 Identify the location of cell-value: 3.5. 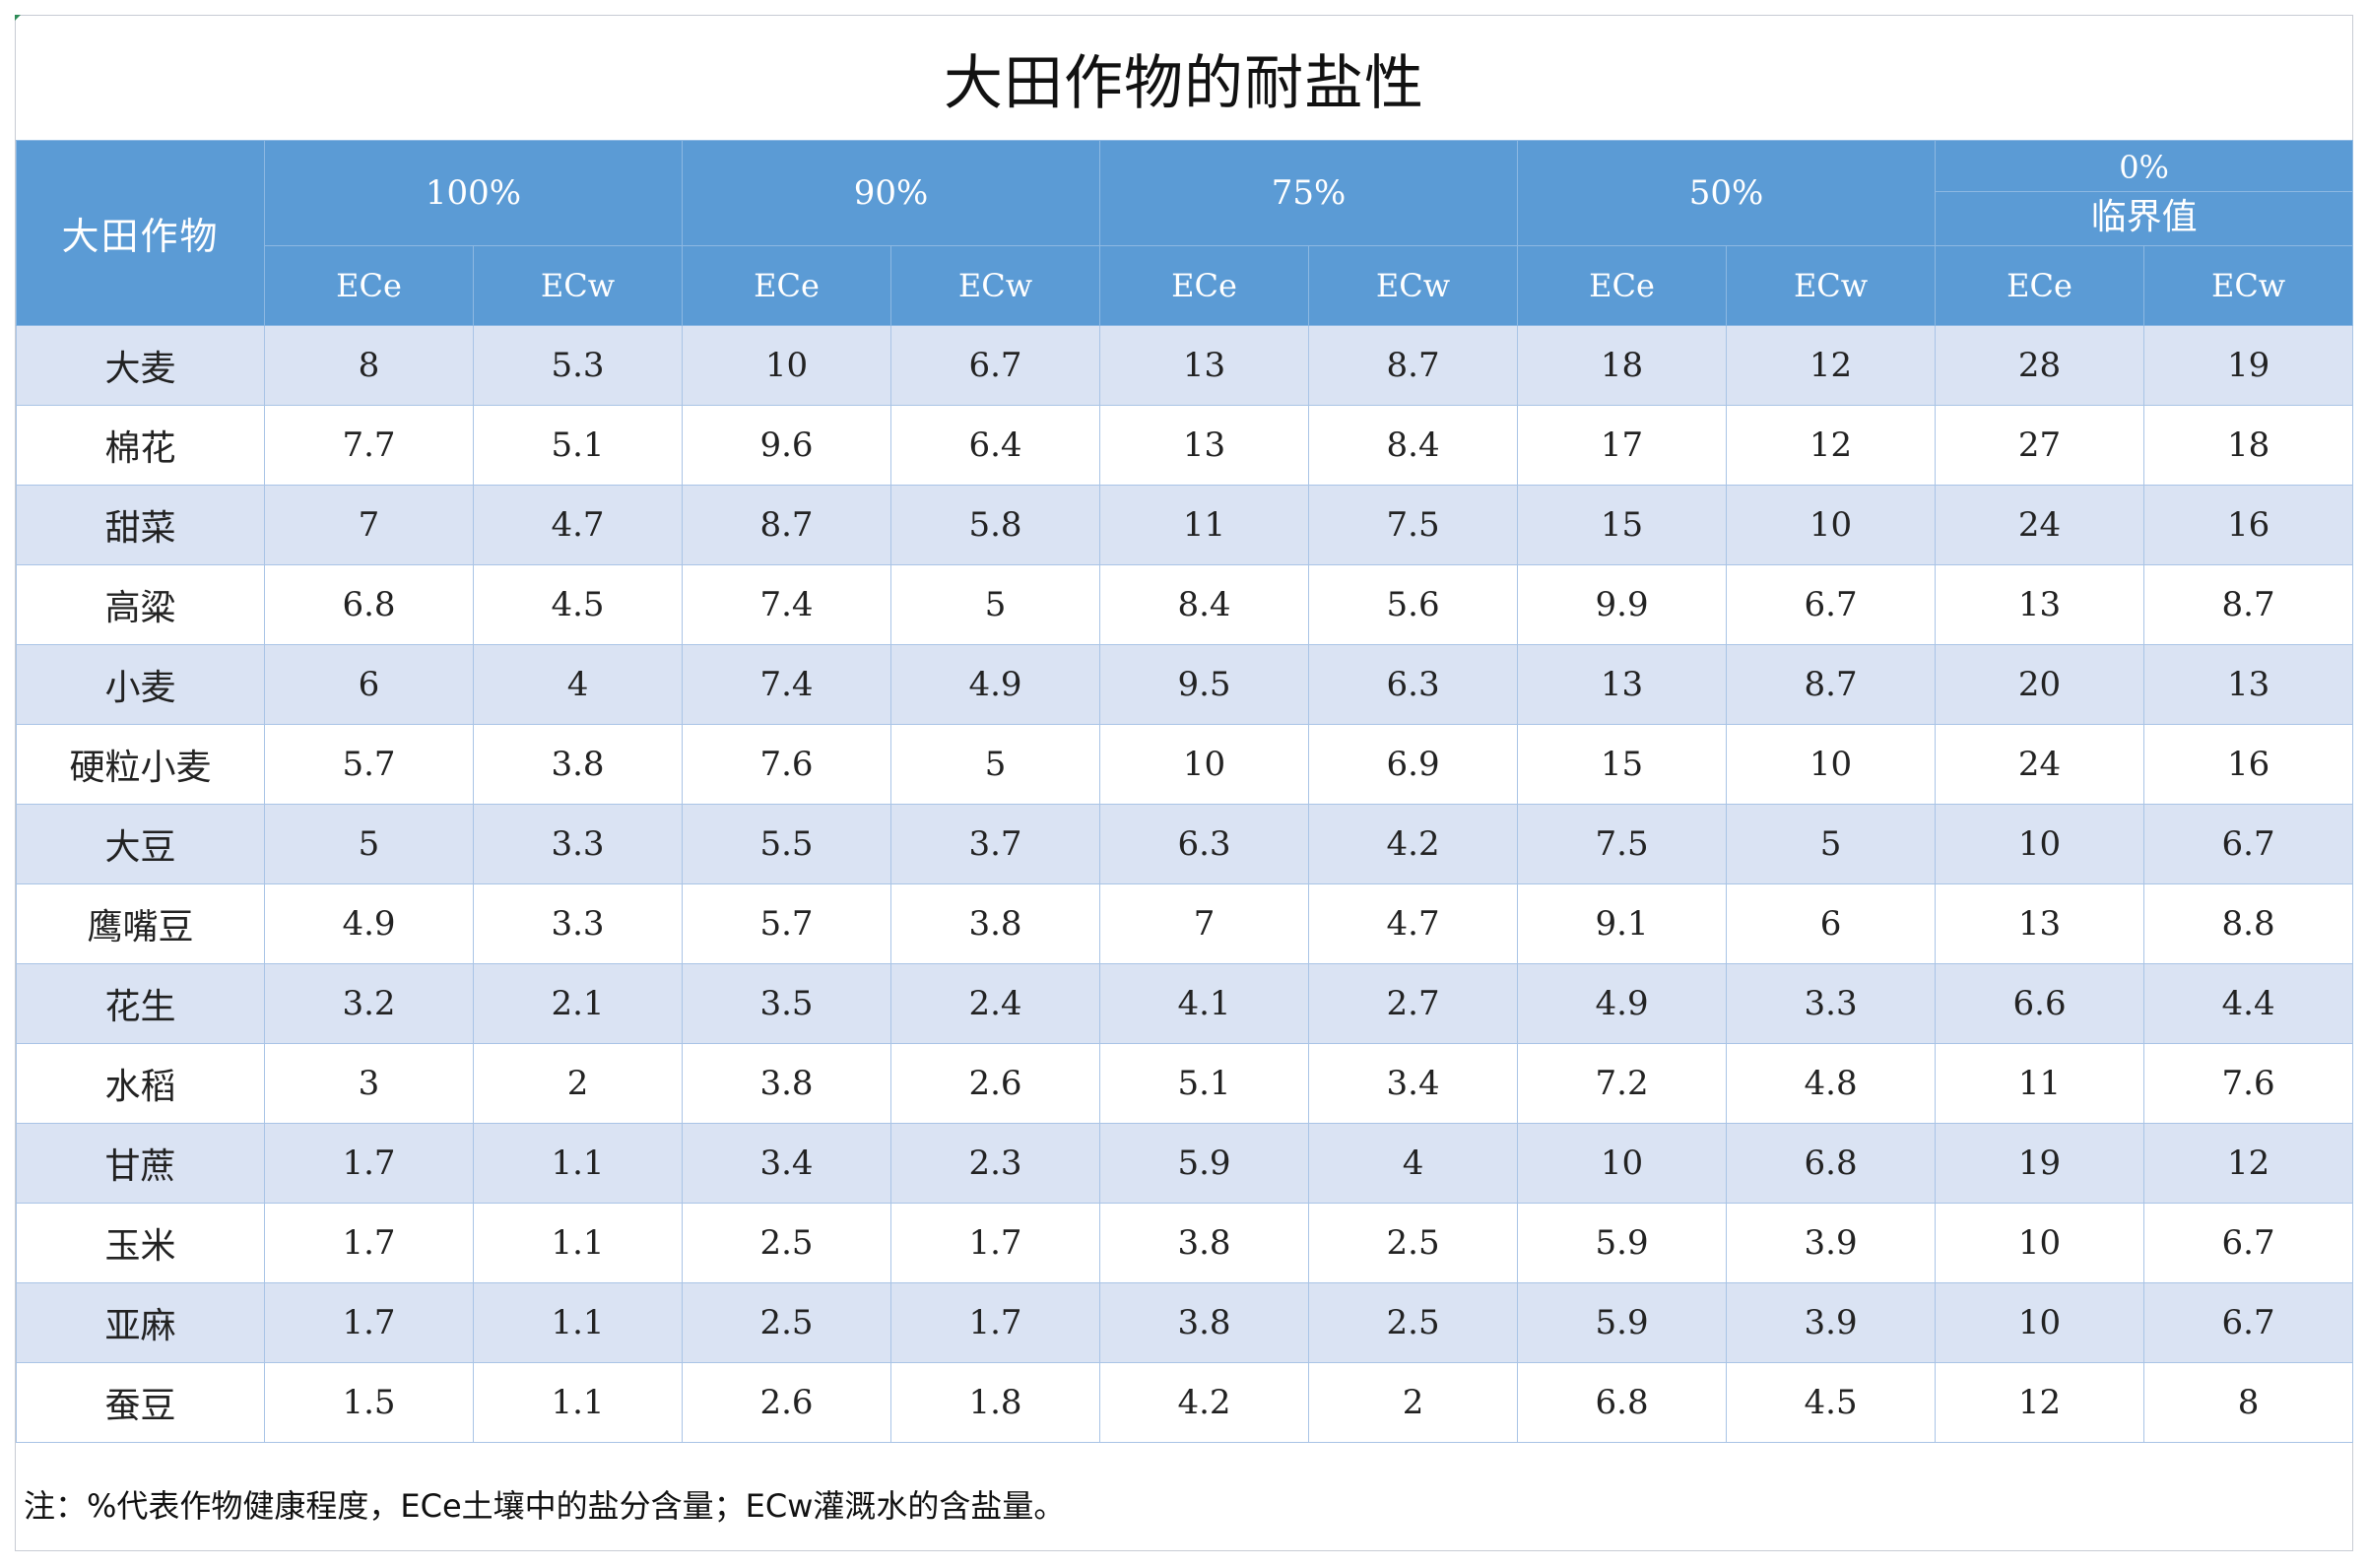
(787, 1004).